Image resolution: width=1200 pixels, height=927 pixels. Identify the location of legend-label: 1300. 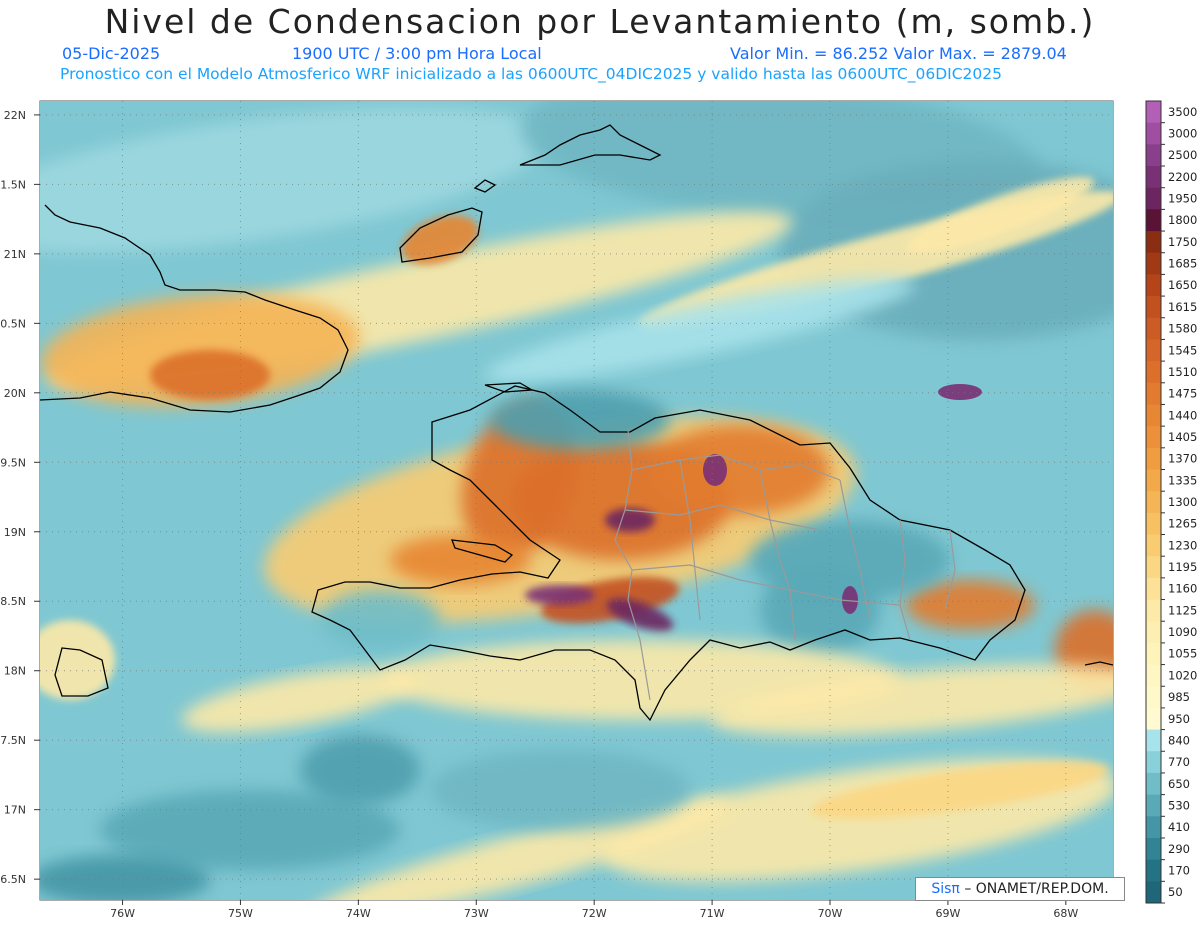
(1182, 502).